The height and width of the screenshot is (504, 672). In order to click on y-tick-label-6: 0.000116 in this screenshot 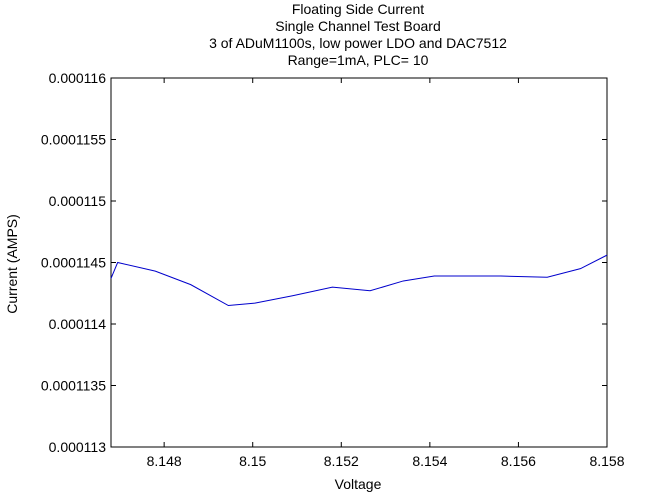, I will do `click(78, 78)`.